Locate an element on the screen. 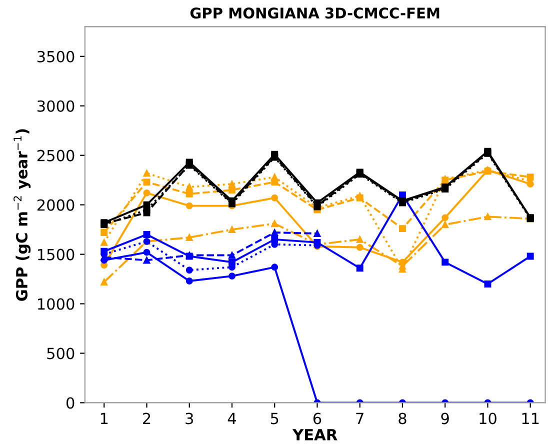 The width and height of the screenshot is (548, 445). y-tick-label: 2500 is located at coordinates (55, 156).